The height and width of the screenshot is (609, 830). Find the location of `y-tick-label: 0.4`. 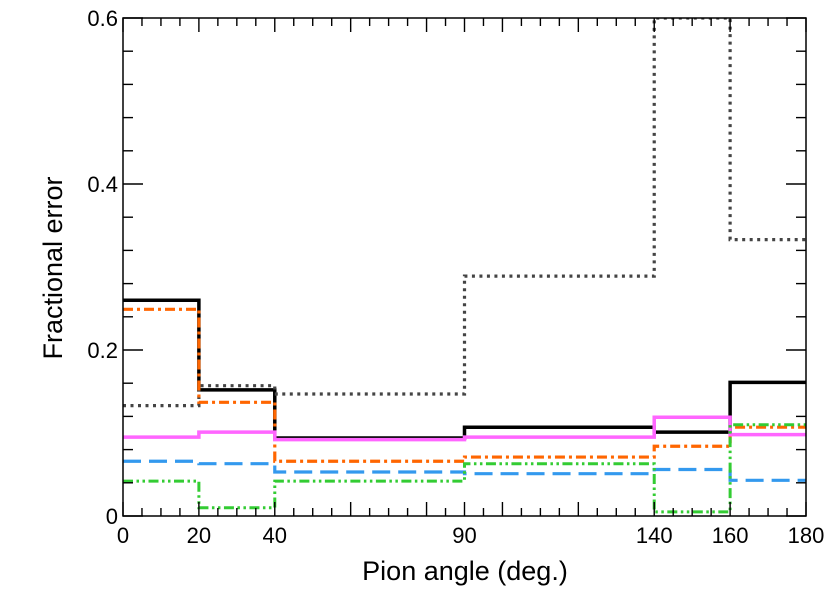

y-tick-label: 0.4 is located at coordinates (102, 184).